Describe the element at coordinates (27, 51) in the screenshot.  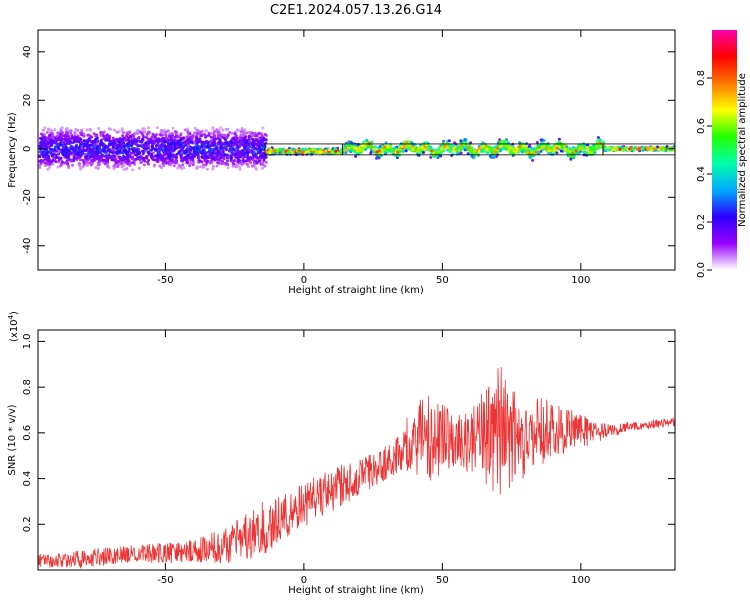
I see `y-tick-label: 40` at that location.